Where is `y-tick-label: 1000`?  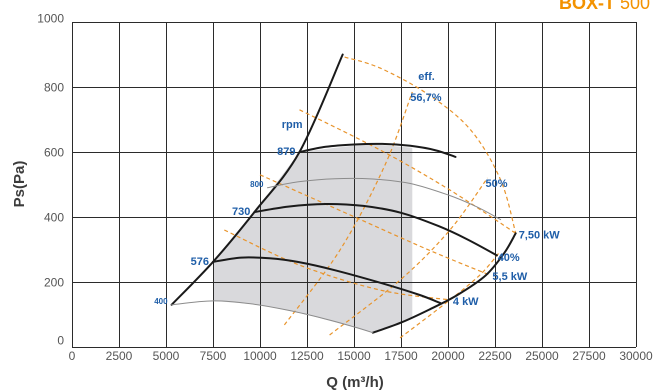 y-tick-label: 1000 is located at coordinates (50, 18).